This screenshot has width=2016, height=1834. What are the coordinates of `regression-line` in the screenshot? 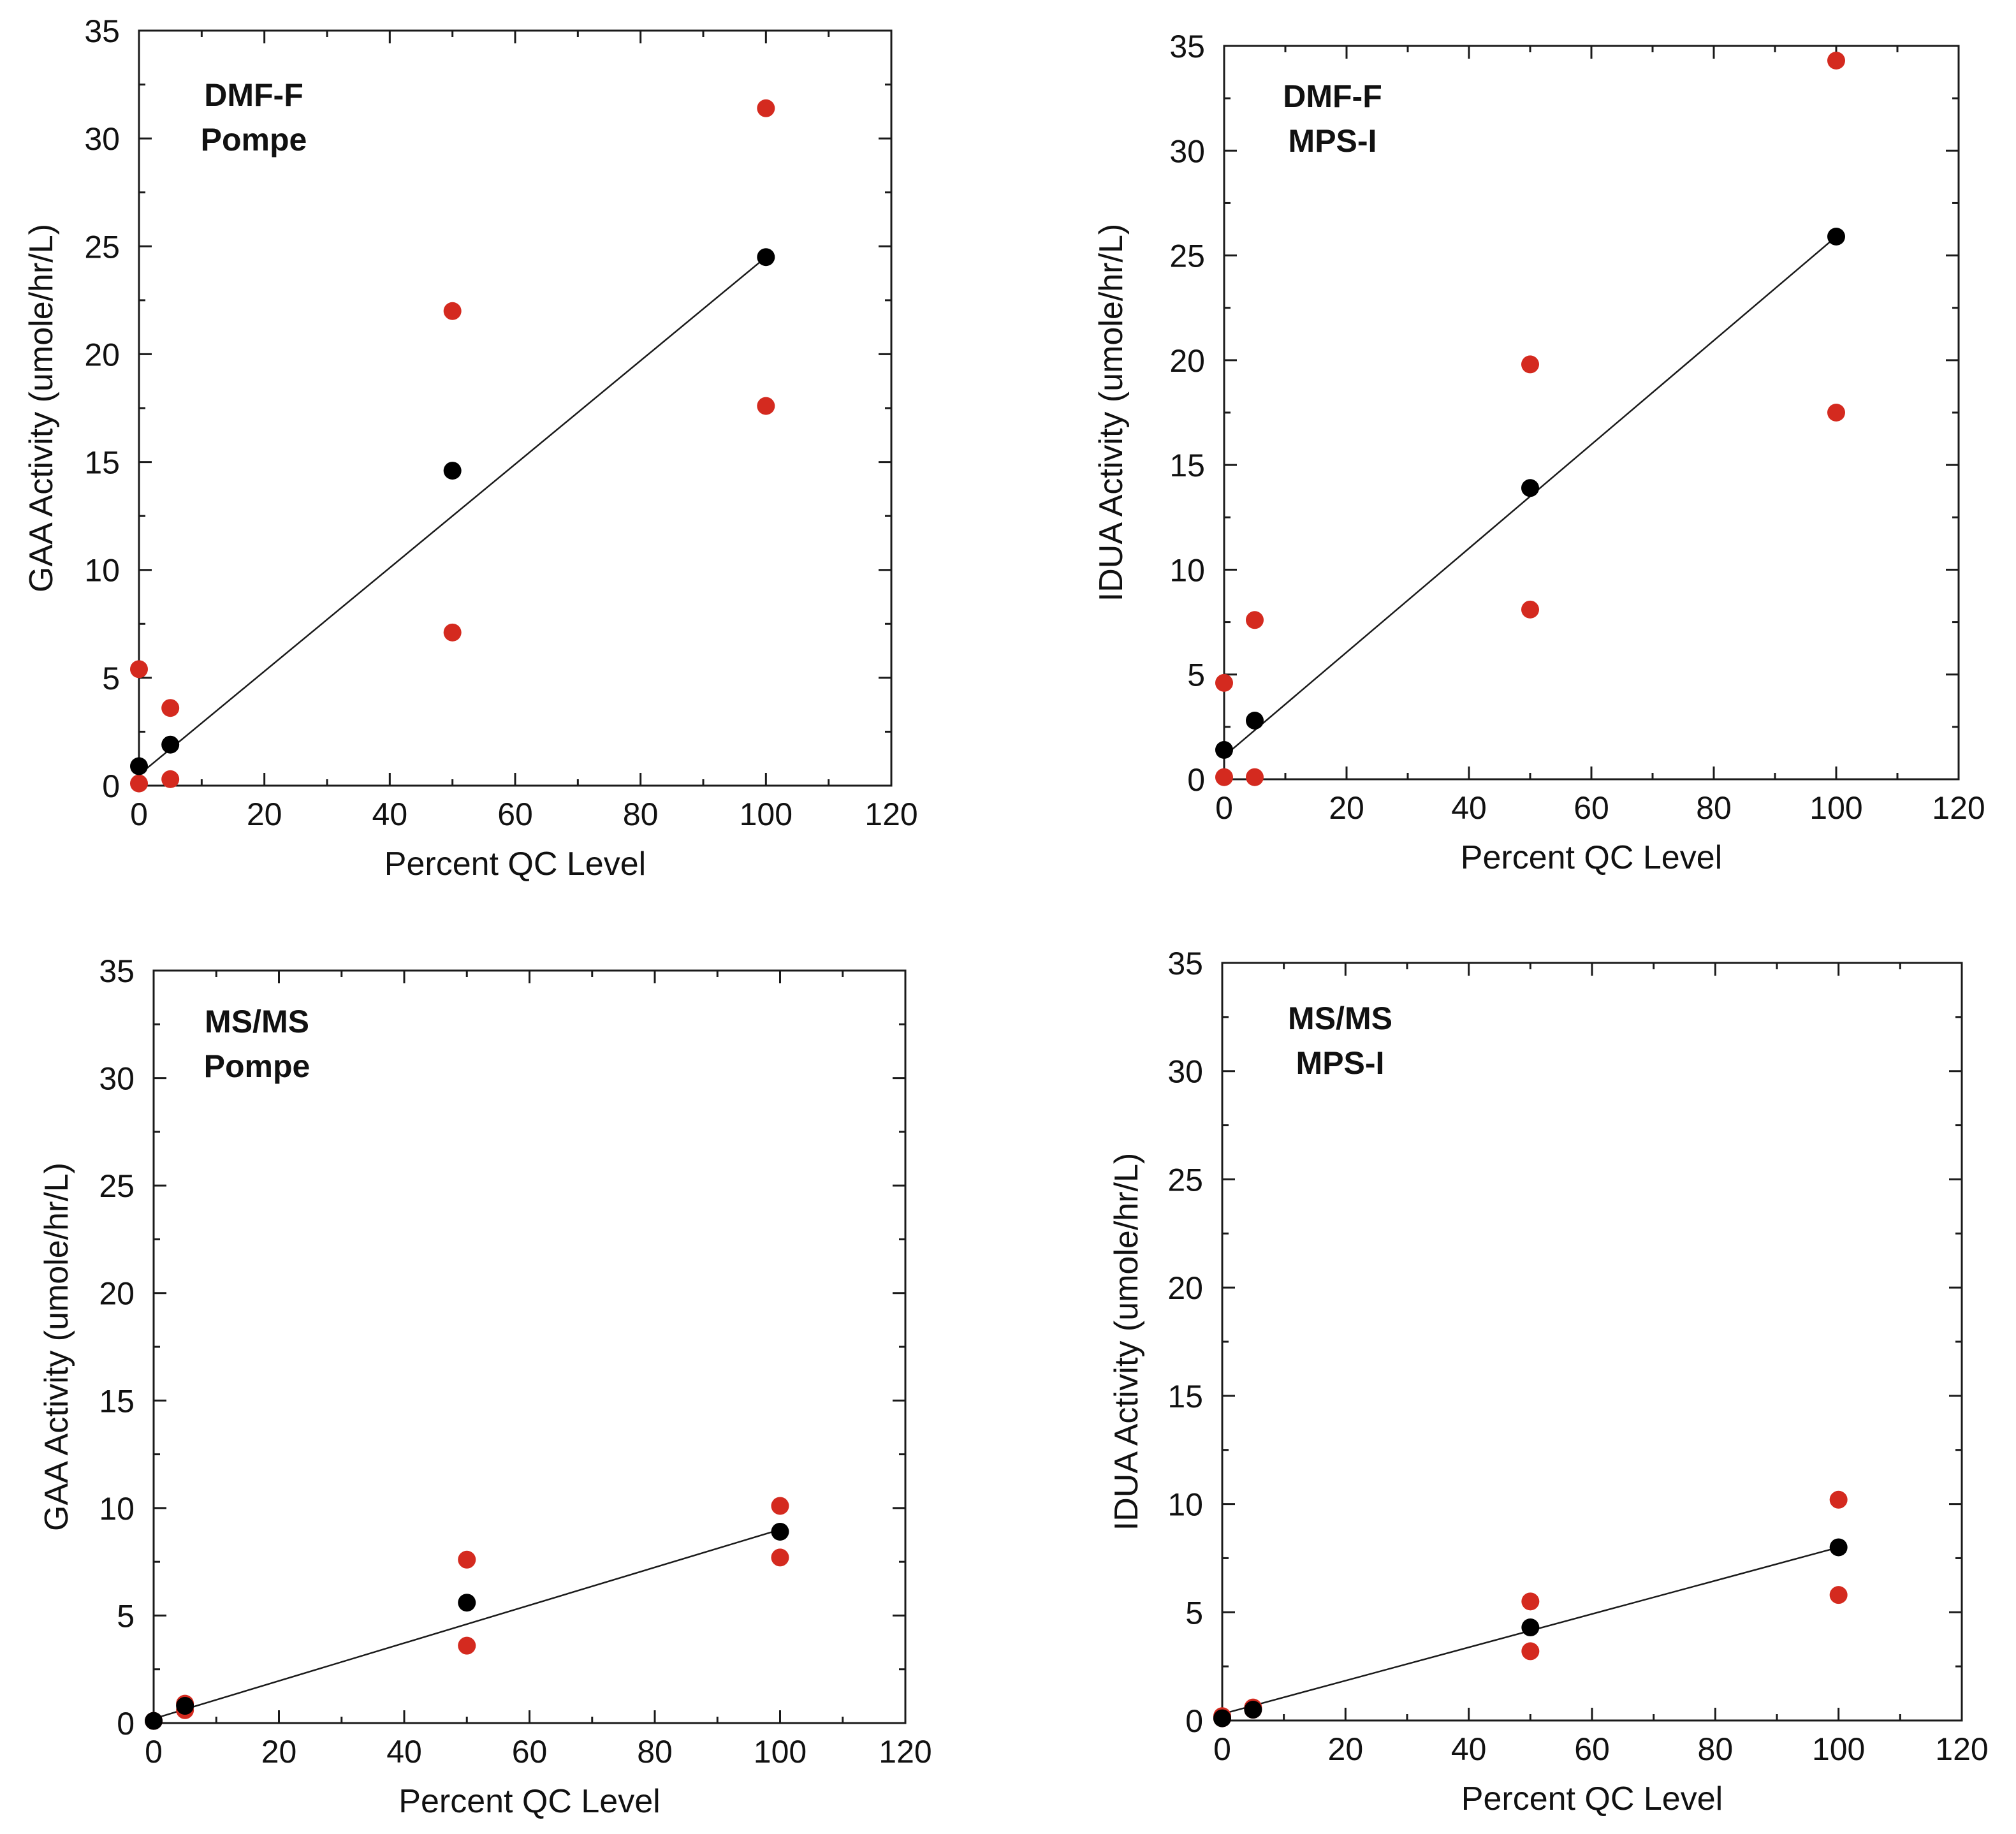 It's located at (466, 1624).